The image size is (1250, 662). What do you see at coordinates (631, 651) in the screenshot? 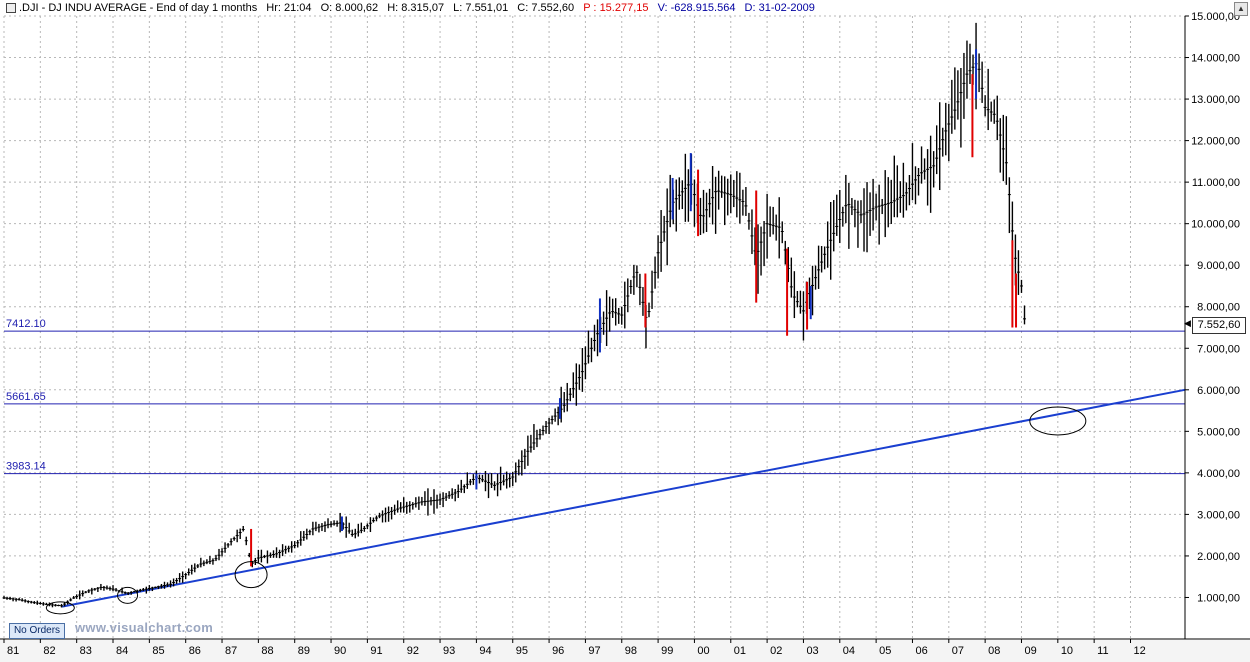
I see `x-tick-label: 98` at bounding box center [631, 651].